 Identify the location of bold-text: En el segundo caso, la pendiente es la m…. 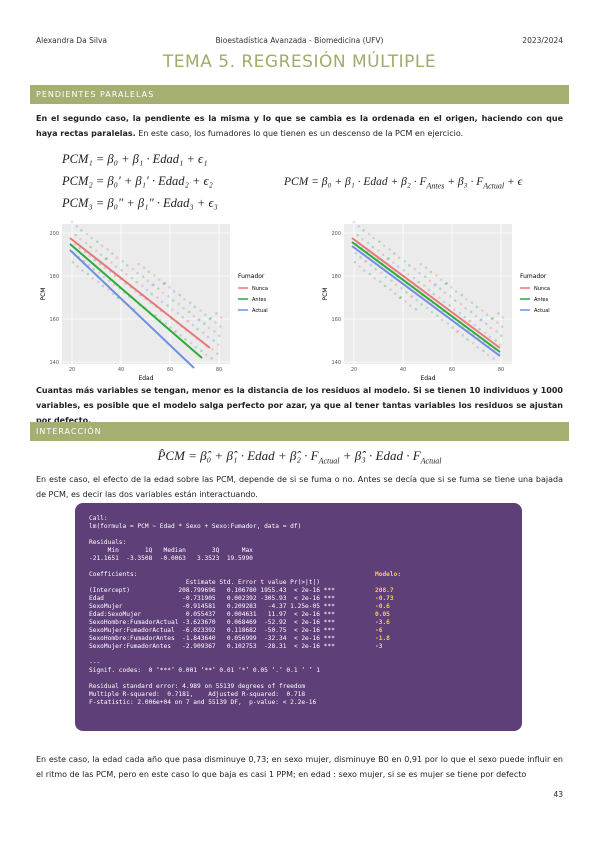
(299, 126).